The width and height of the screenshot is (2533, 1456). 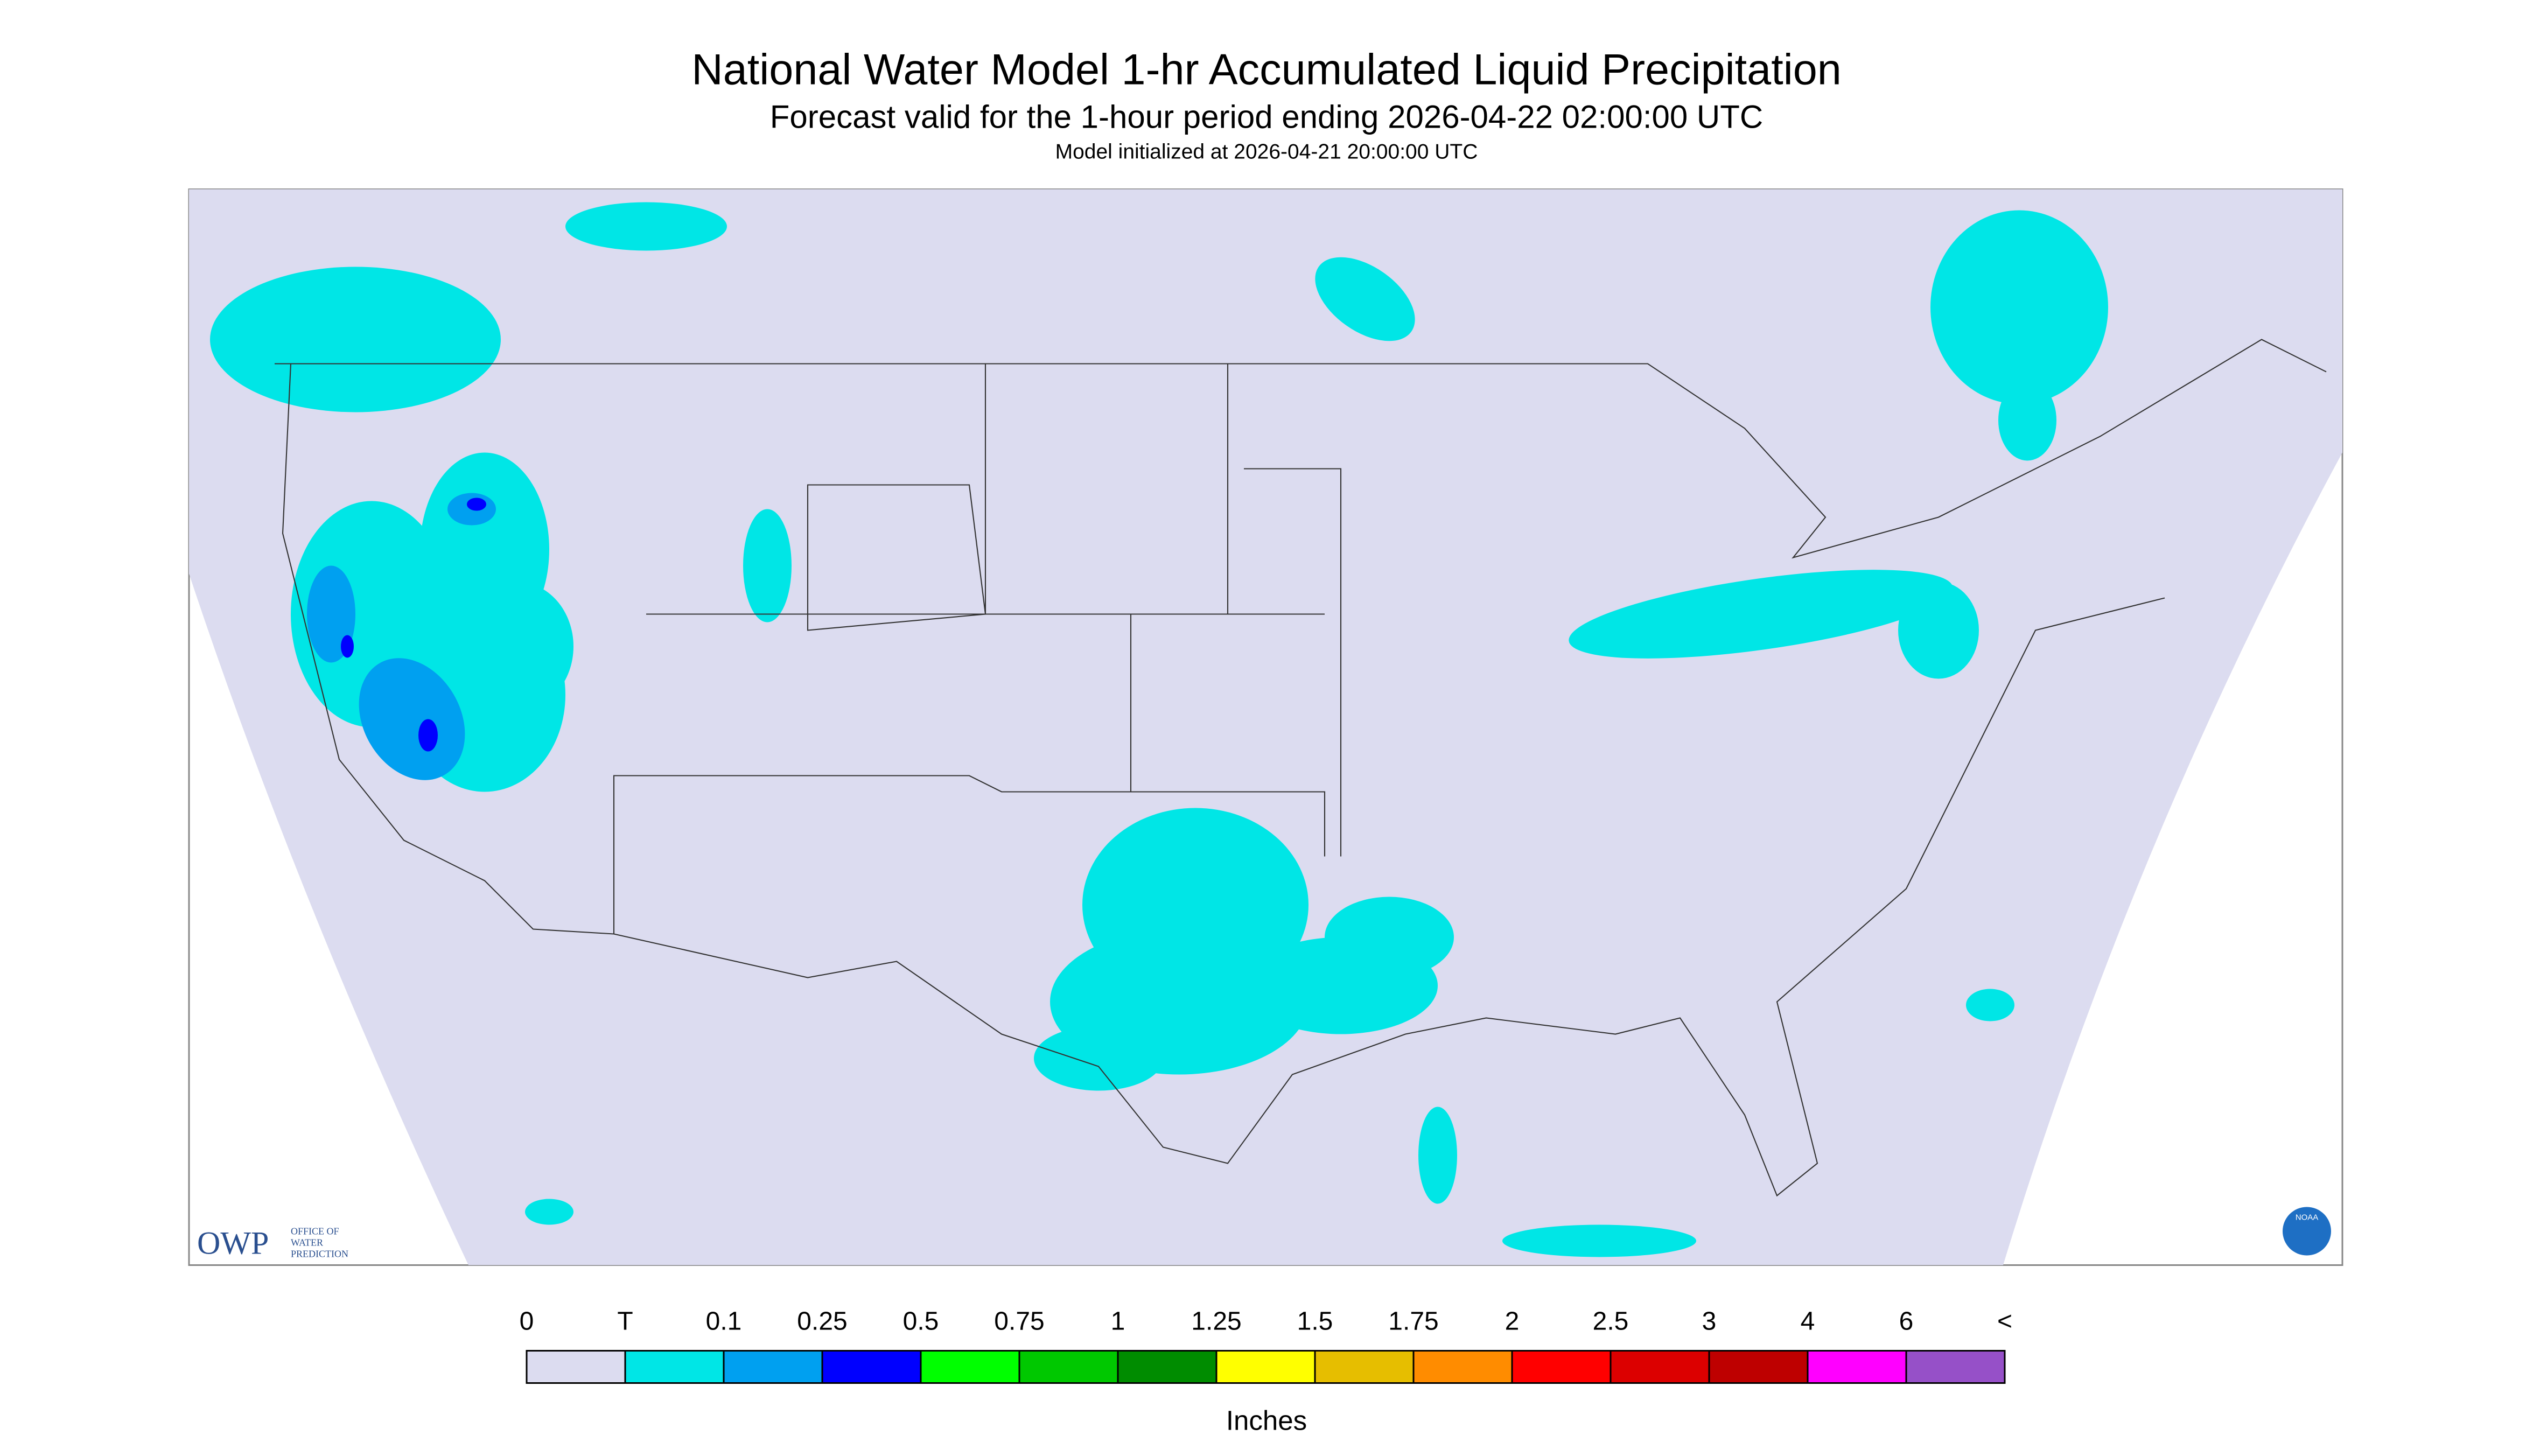 I want to click on legend-label: 4, so click(x=1808, y=1321).